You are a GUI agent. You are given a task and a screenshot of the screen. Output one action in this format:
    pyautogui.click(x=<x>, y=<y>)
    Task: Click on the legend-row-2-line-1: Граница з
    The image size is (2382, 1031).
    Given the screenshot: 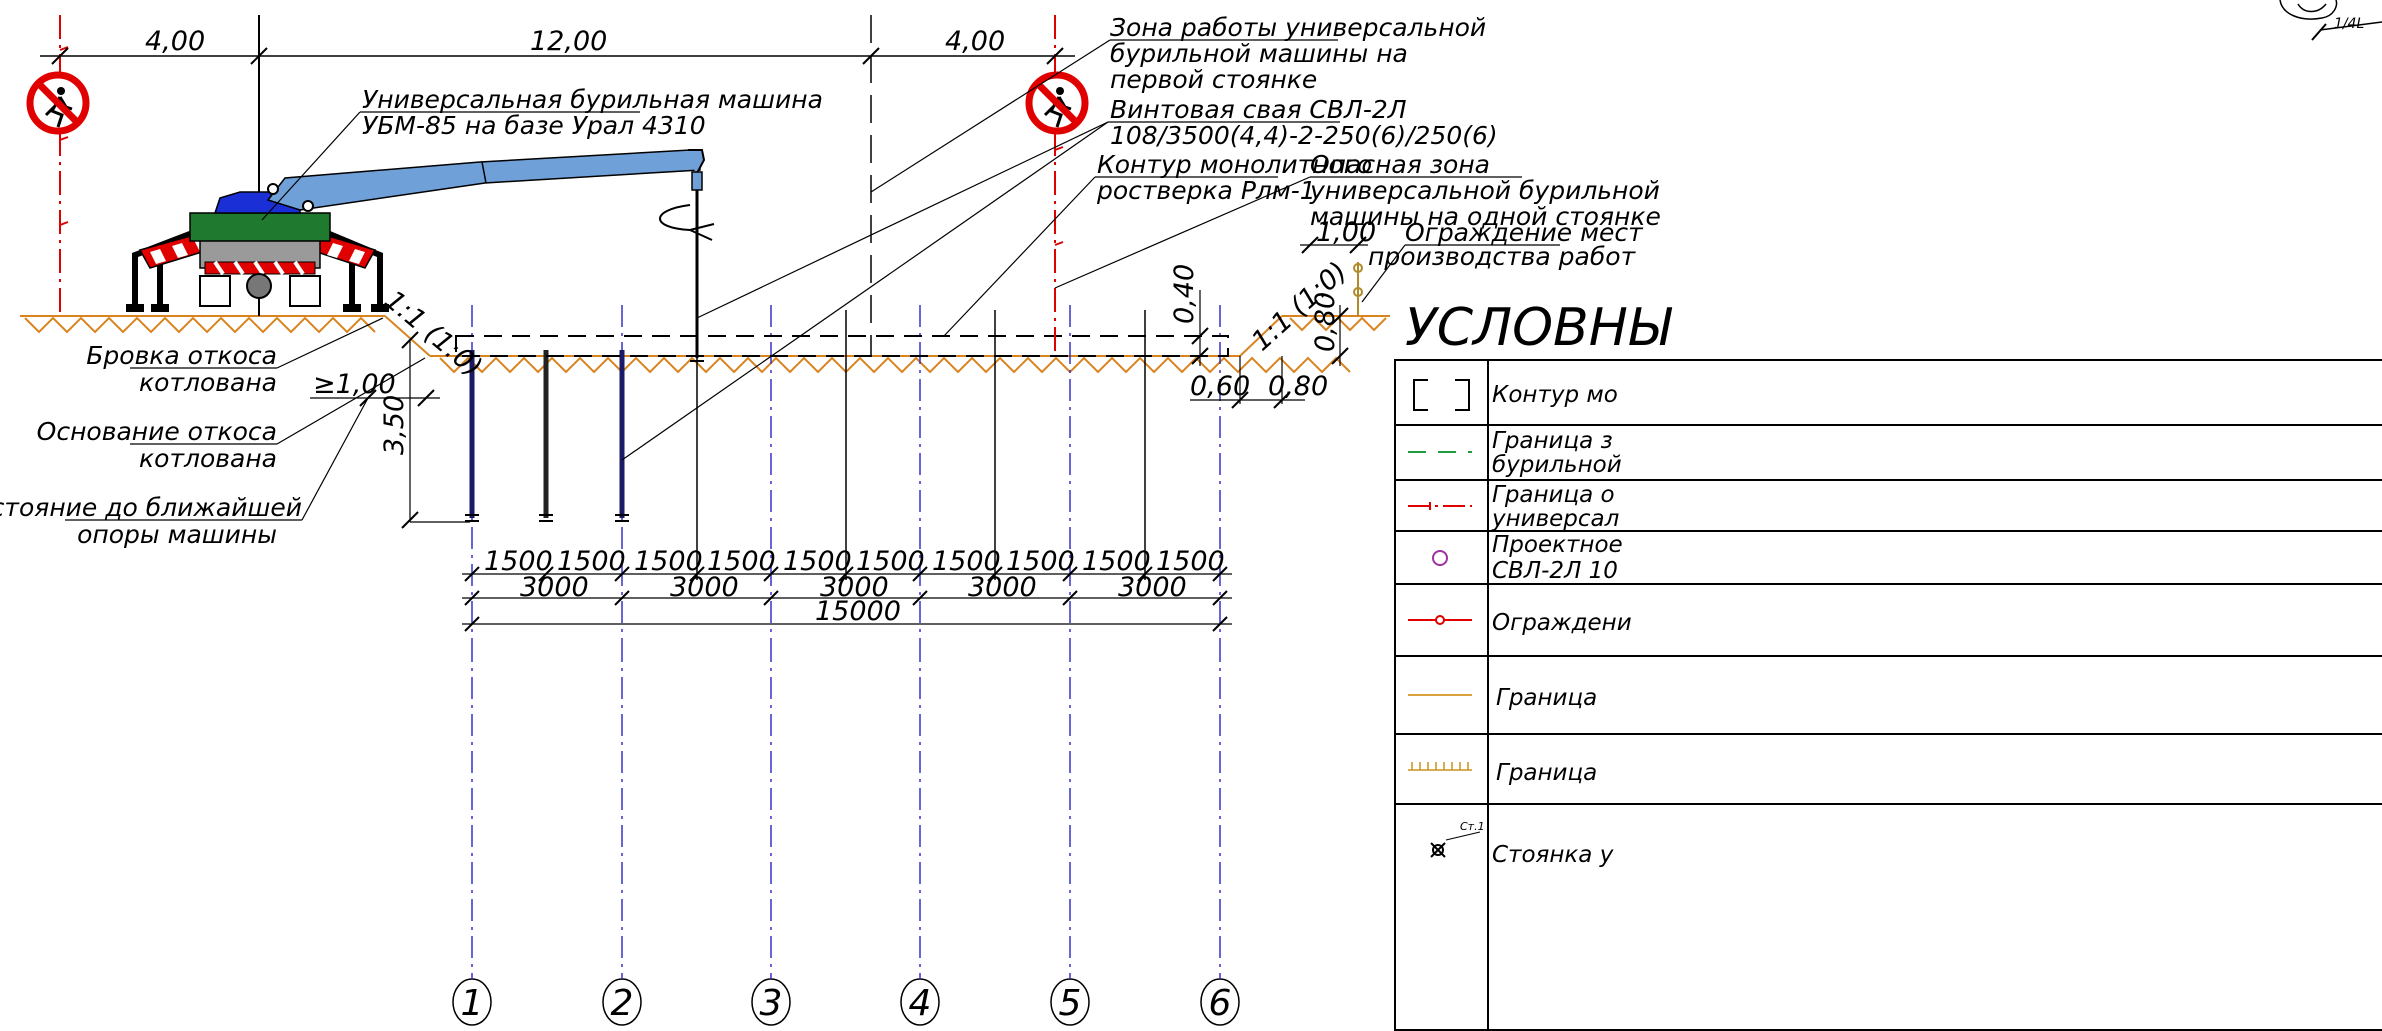 What is the action you would take?
    pyautogui.click(x=1552, y=441)
    